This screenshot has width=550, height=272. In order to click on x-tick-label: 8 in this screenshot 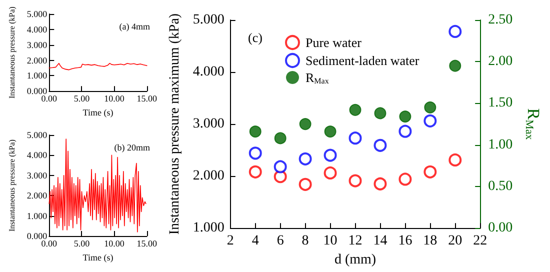, I will do `click(305, 241)`.